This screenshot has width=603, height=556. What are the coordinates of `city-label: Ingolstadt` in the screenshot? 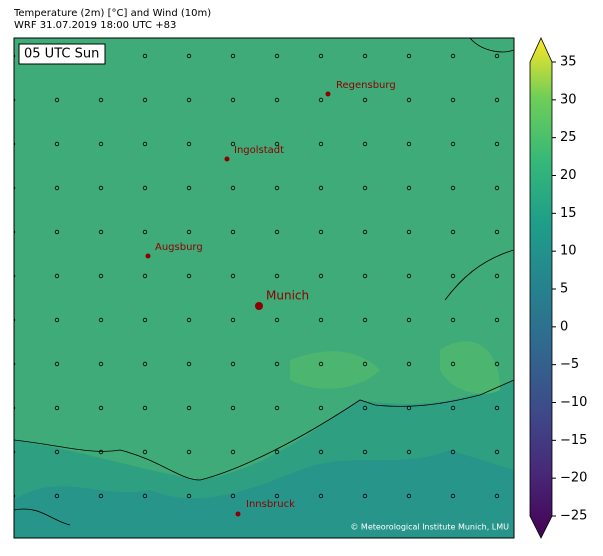 It's located at (259, 150).